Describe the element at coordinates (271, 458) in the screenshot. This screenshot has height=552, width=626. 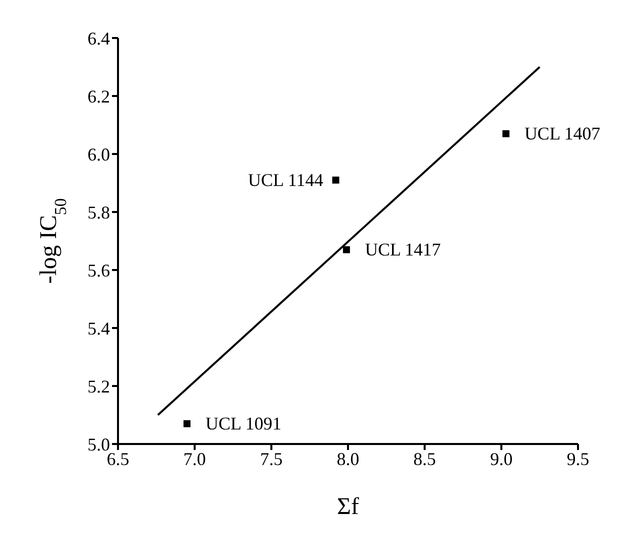
I see `x-tick-label: 7.5` at that location.